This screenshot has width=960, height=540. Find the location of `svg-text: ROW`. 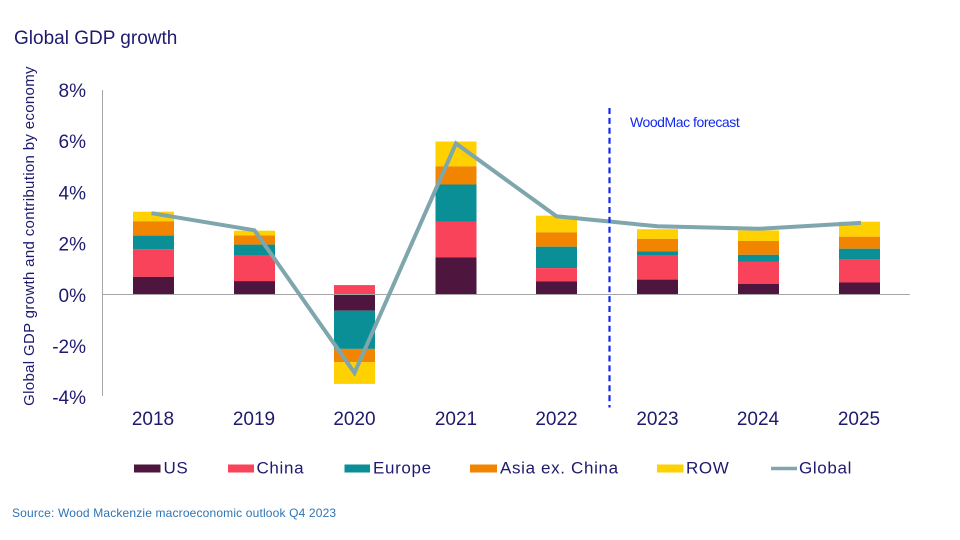

svg-text: ROW is located at coordinates (708, 468).